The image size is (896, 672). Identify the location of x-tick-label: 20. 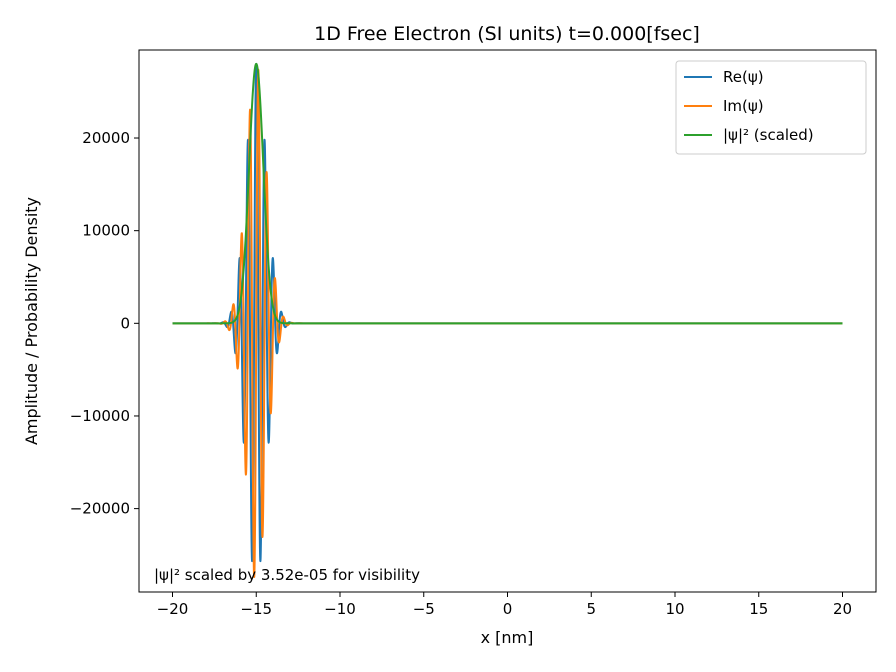
(842, 609).